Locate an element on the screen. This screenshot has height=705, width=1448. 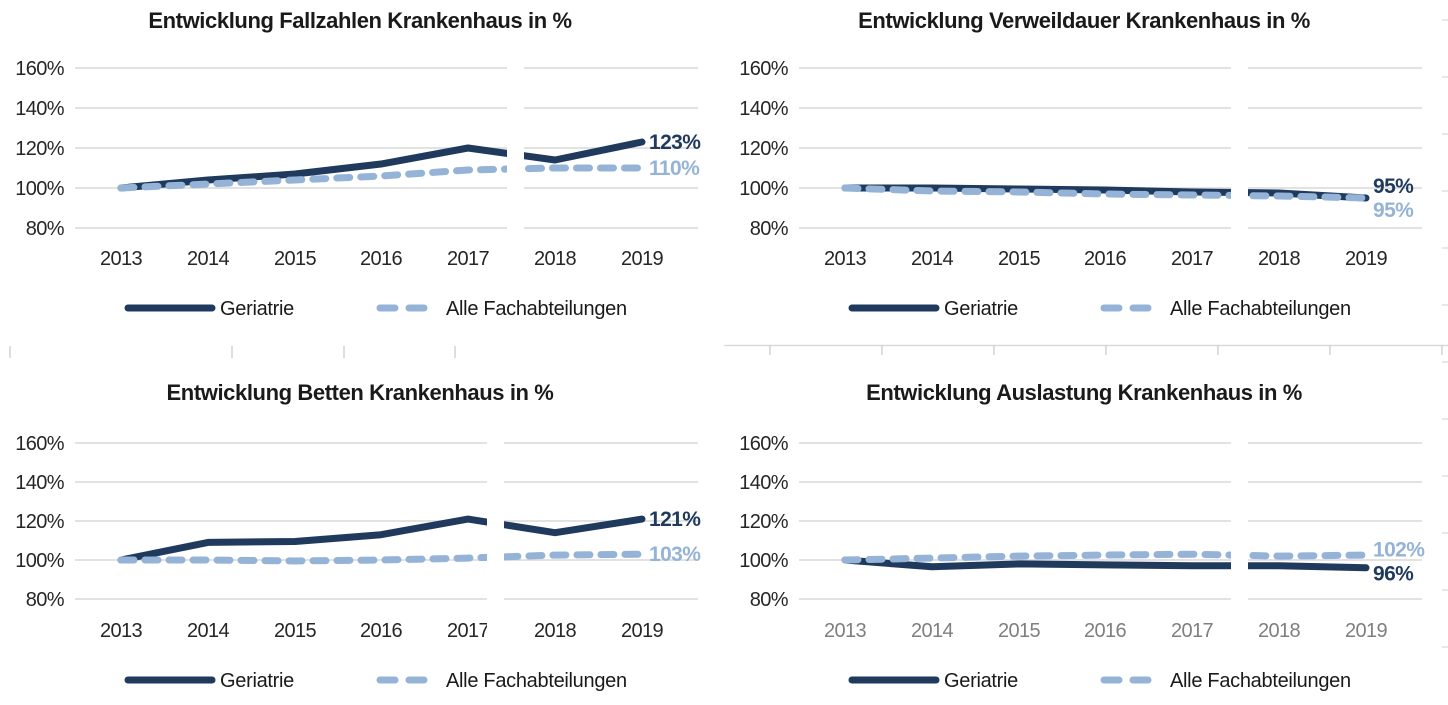
end-label-alle-fachabteilungen: 102% is located at coordinates (1399, 549).